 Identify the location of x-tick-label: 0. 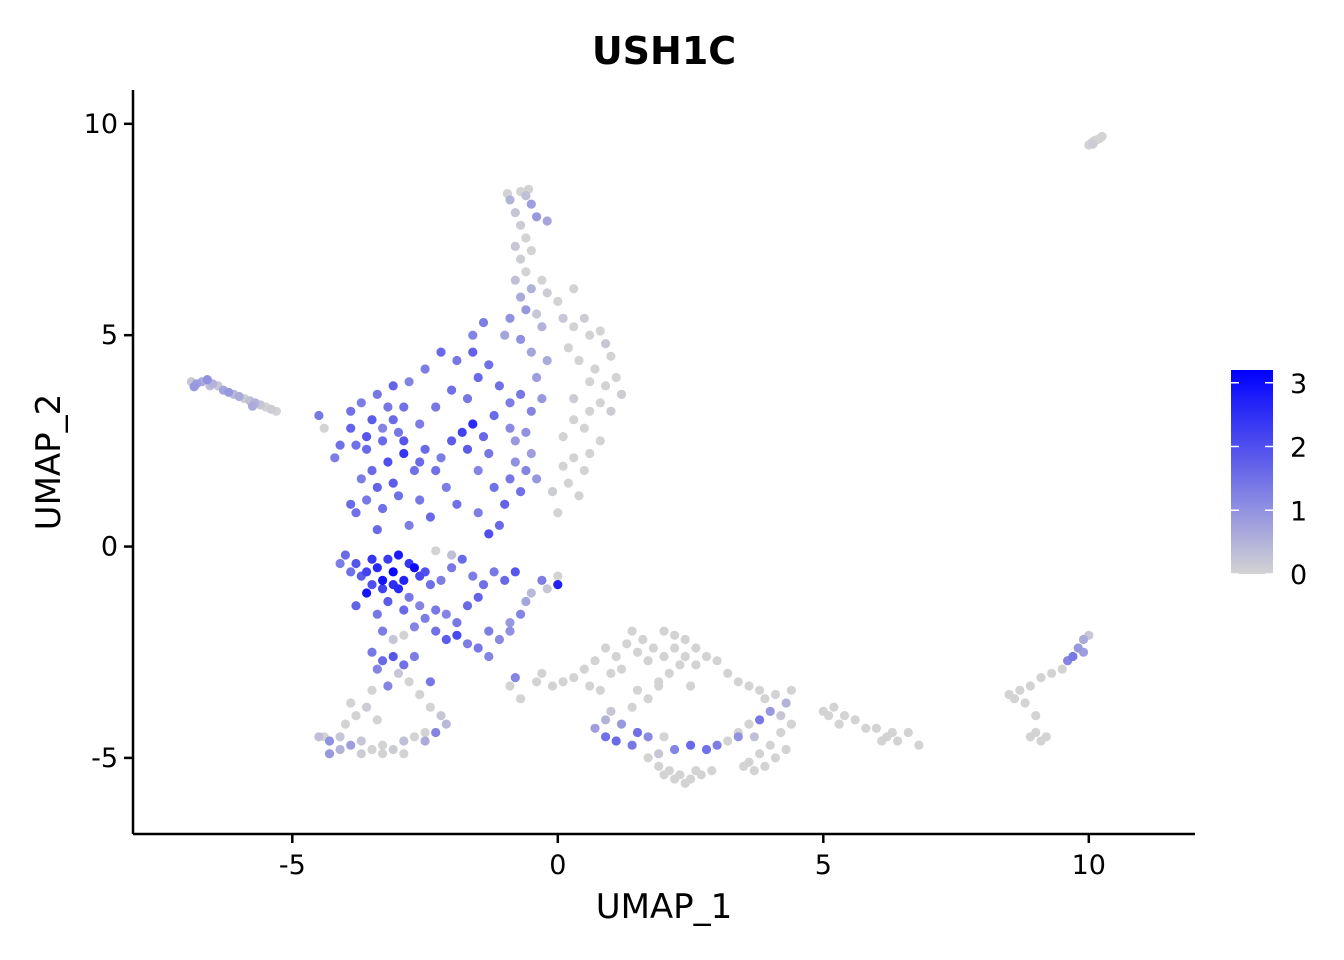
(557, 865).